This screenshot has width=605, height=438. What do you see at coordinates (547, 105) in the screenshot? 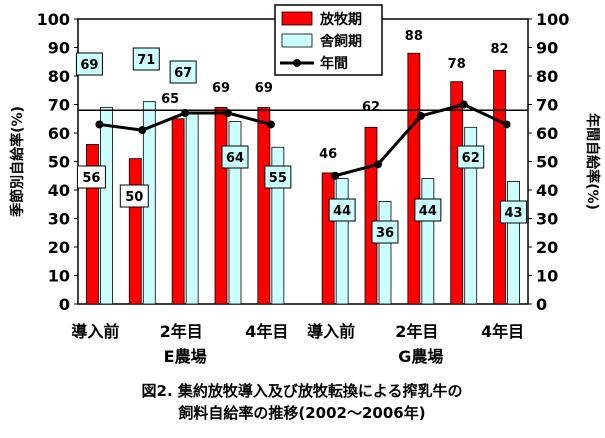
I see `y-tick-right: 70` at bounding box center [547, 105].